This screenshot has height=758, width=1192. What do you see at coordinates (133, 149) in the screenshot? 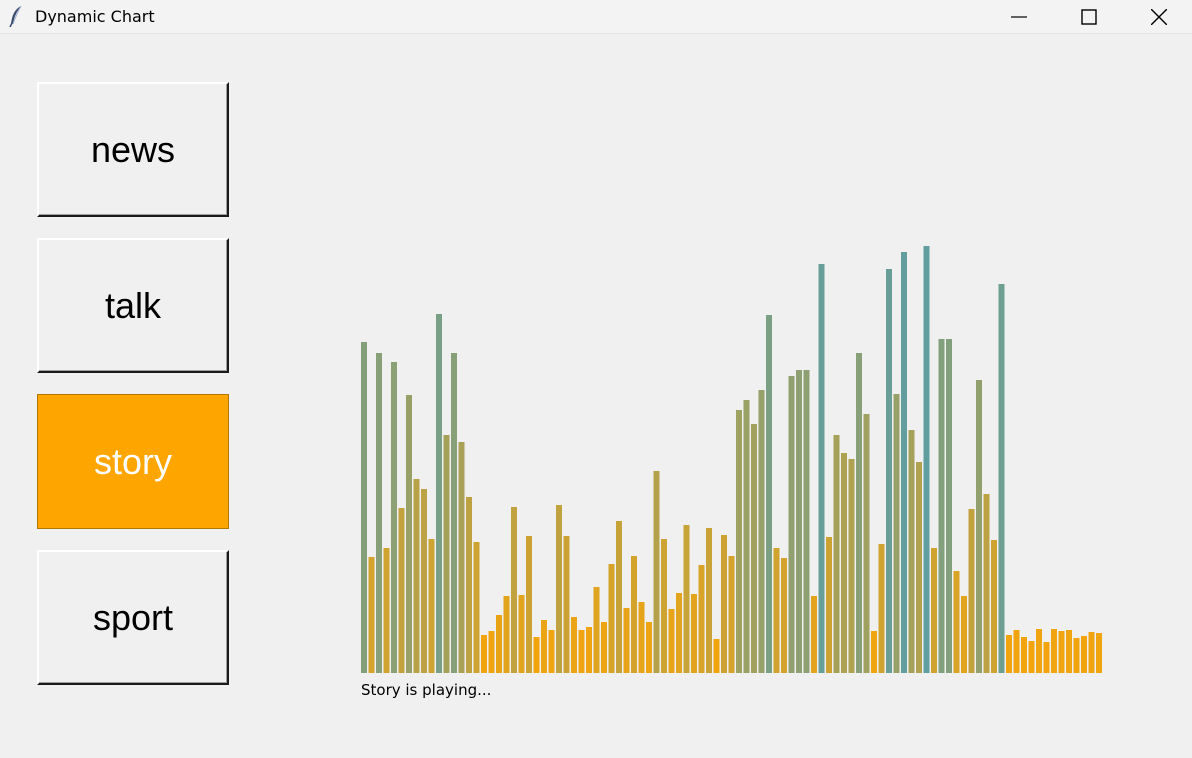
I see `news-button: news` at bounding box center [133, 149].